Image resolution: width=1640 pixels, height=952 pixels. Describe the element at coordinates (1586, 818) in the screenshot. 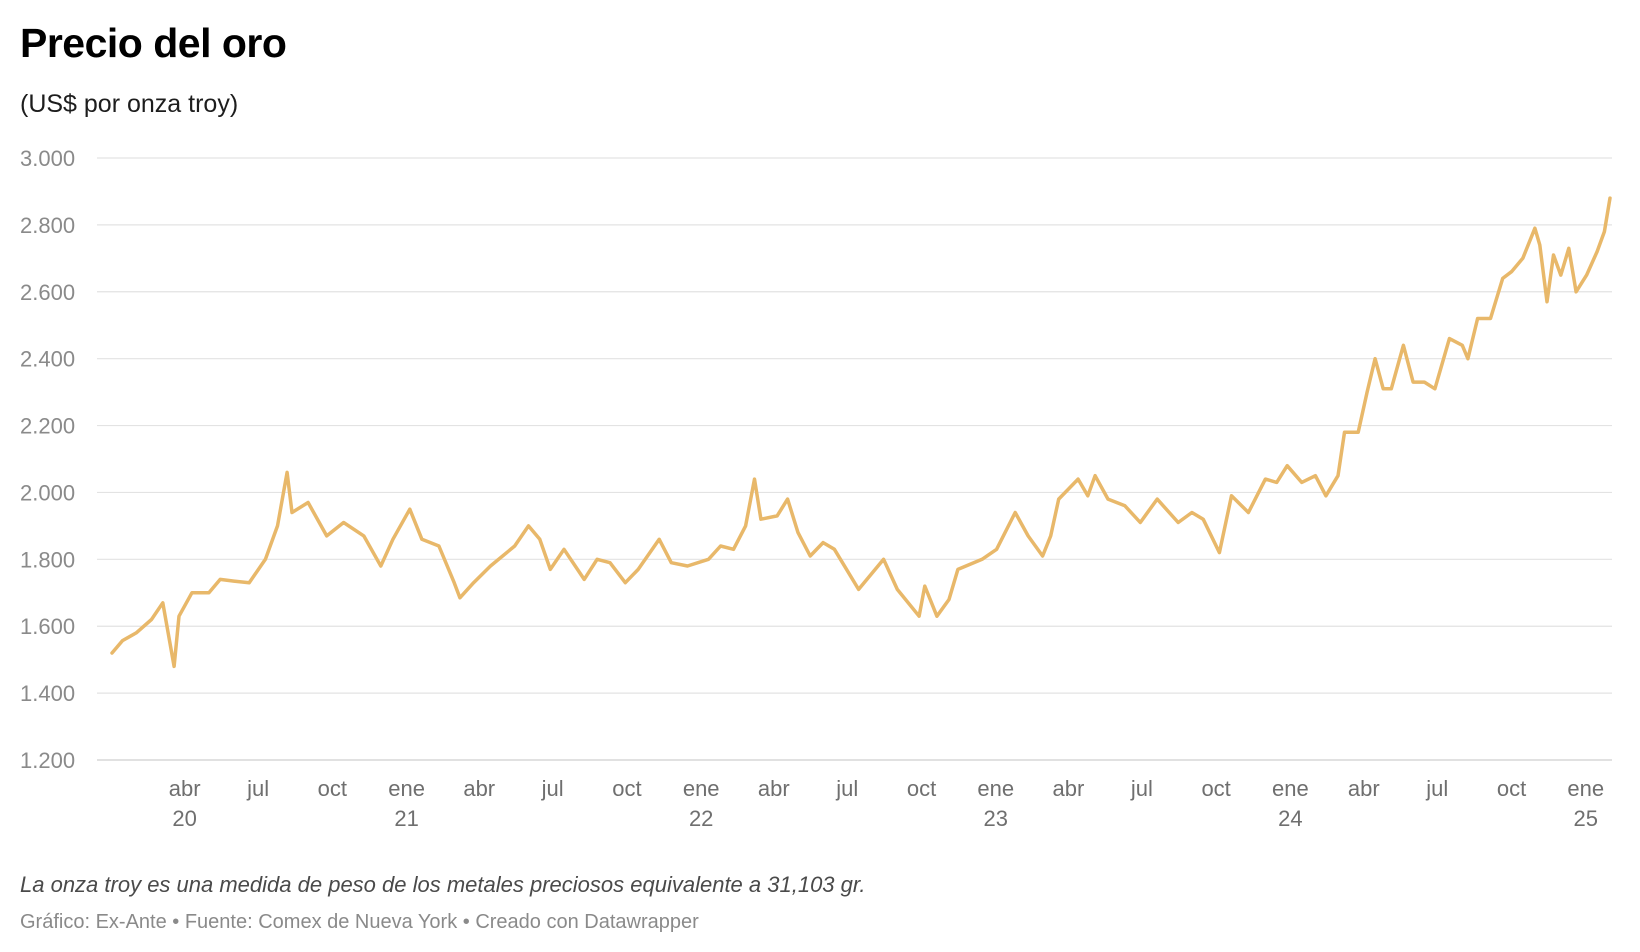

I see `x-tick-year-label: 25` at that location.